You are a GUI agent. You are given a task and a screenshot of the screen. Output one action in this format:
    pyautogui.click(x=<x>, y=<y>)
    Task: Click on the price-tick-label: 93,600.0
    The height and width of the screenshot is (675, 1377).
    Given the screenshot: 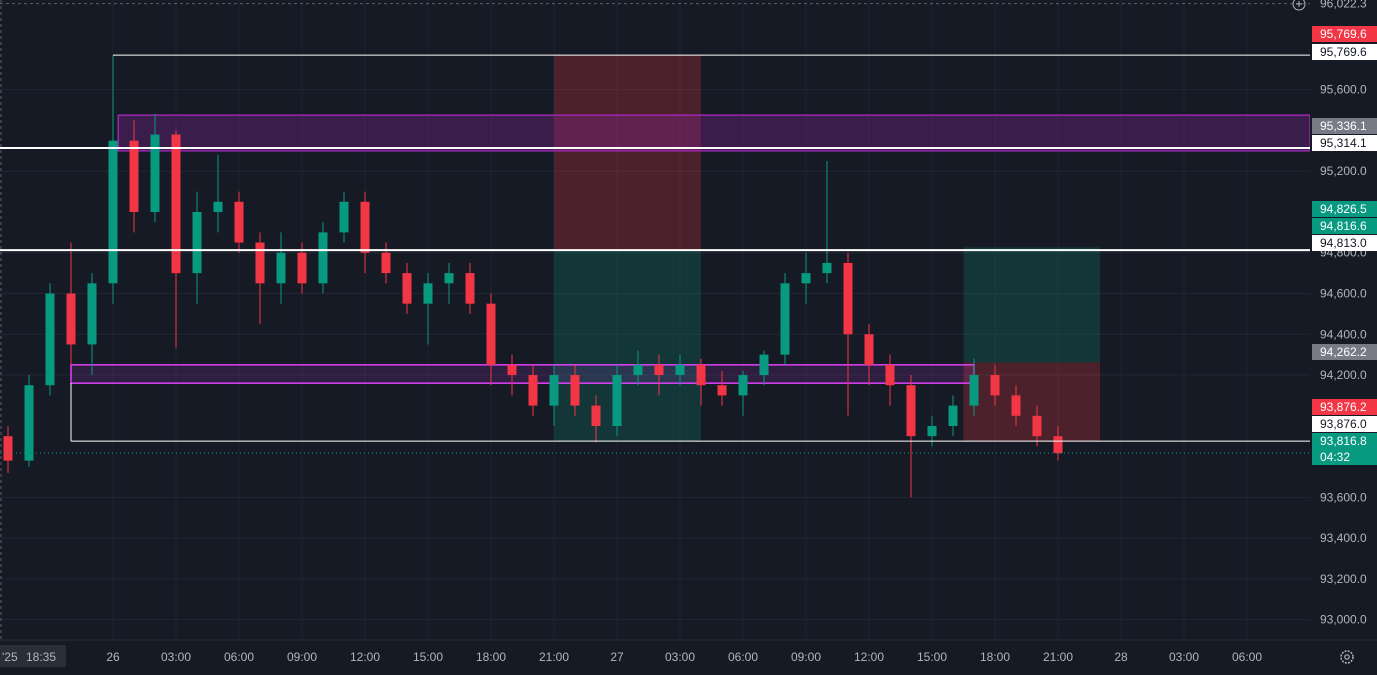 What is the action you would take?
    pyautogui.click(x=1343, y=497)
    